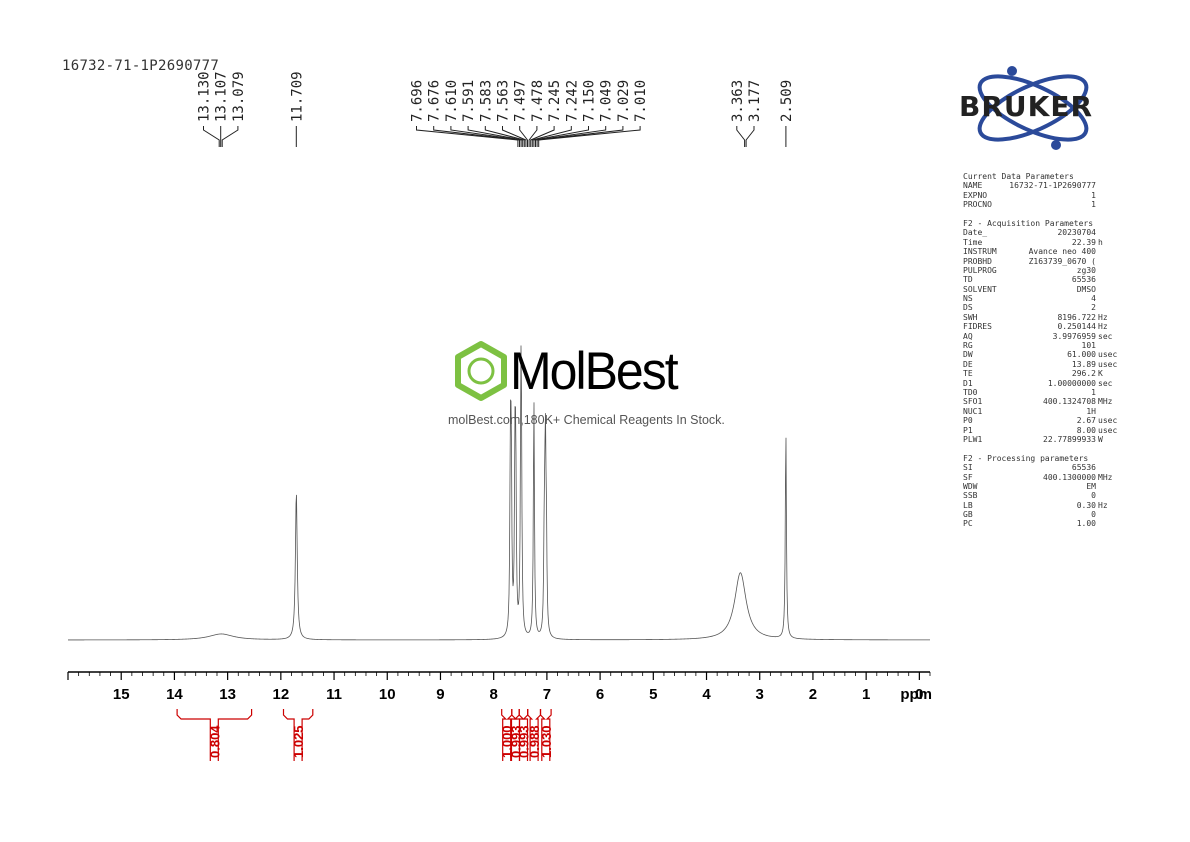  Describe the element at coordinates (1028, 223) in the screenshot. I see `parameter-section-title: F2 - Acquisition Parameters` at that location.